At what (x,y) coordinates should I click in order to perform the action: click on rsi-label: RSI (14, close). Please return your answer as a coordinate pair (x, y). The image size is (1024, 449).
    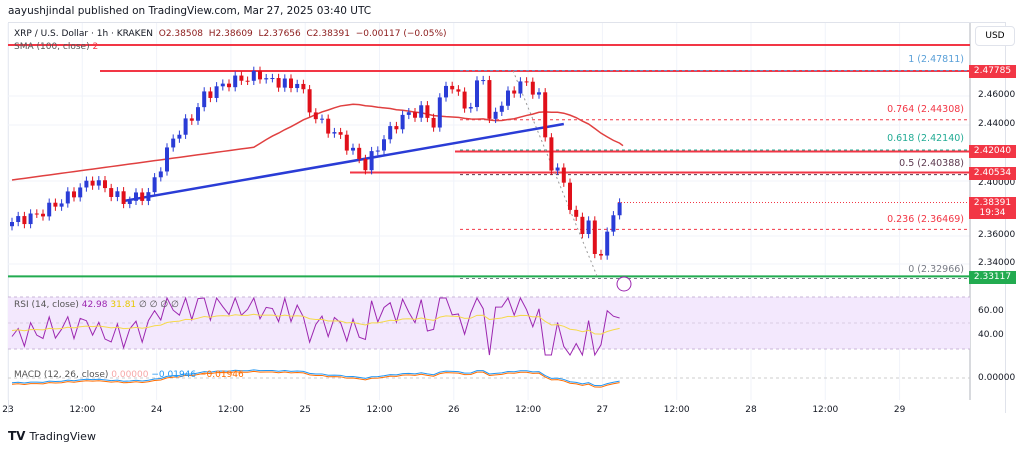
    Looking at the image, I should click on (46, 305).